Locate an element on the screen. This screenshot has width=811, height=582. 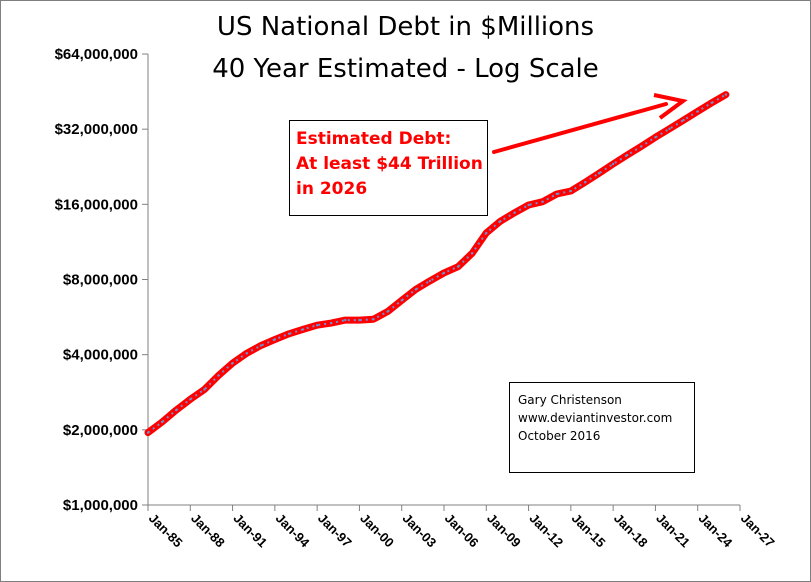
credit-date: October 2016 is located at coordinates (559, 436).